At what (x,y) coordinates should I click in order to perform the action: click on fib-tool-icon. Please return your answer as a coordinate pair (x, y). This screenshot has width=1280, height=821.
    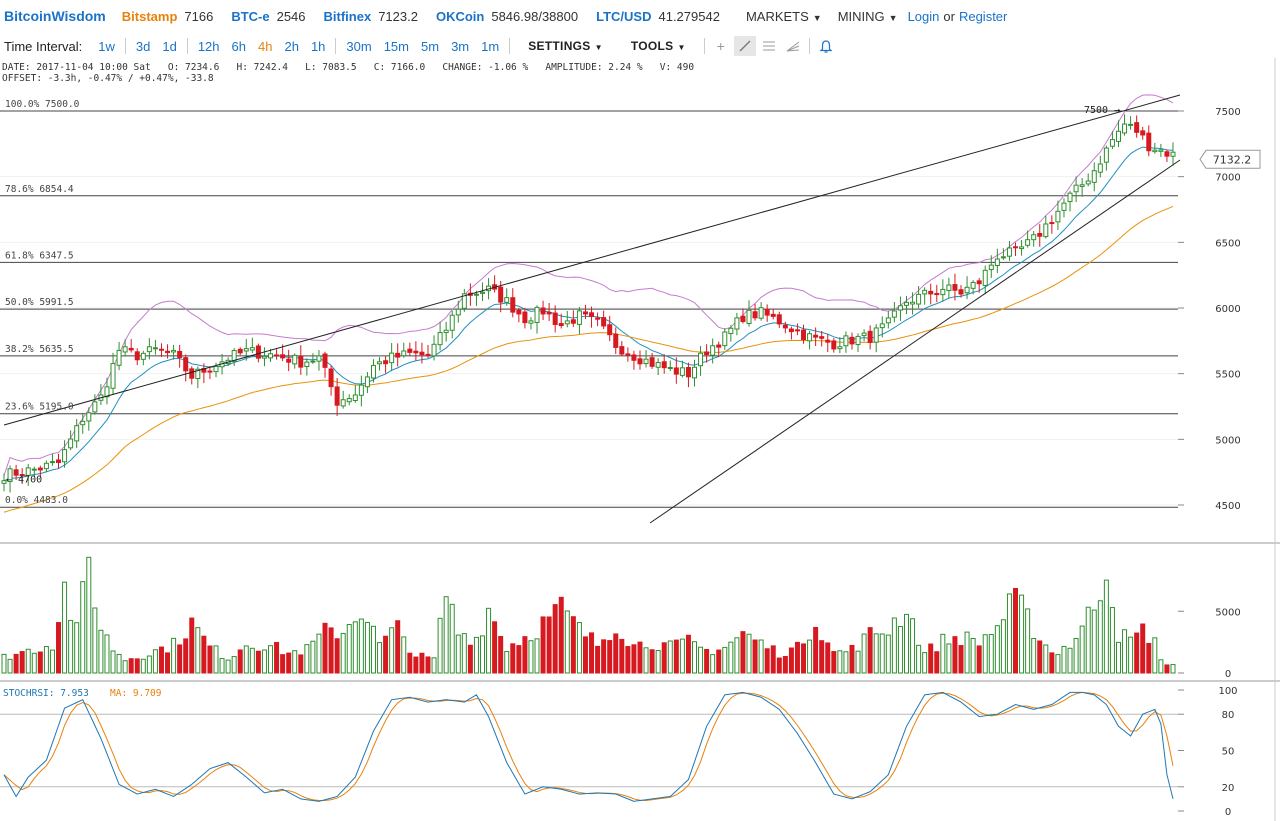
    Looking at the image, I should click on (769, 46).